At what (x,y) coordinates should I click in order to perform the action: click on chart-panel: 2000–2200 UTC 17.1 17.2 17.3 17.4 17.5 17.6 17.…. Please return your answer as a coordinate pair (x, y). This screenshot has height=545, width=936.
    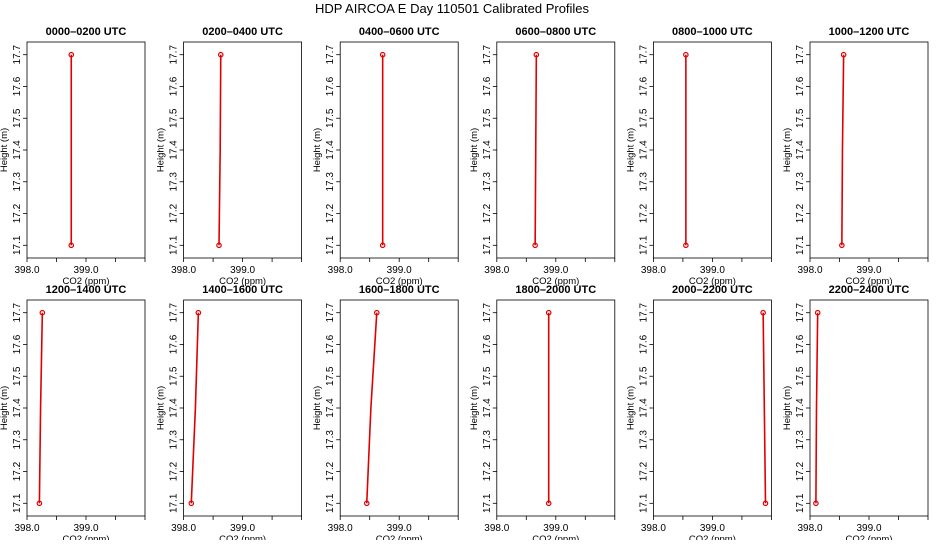
    Looking at the image, I should click on (698, 414).